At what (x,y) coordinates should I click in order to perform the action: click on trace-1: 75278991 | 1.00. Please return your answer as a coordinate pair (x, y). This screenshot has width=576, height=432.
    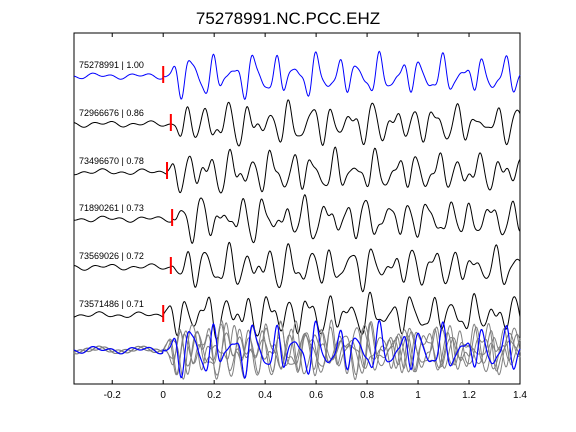
    Looking at the image, I should click on (297, 75).